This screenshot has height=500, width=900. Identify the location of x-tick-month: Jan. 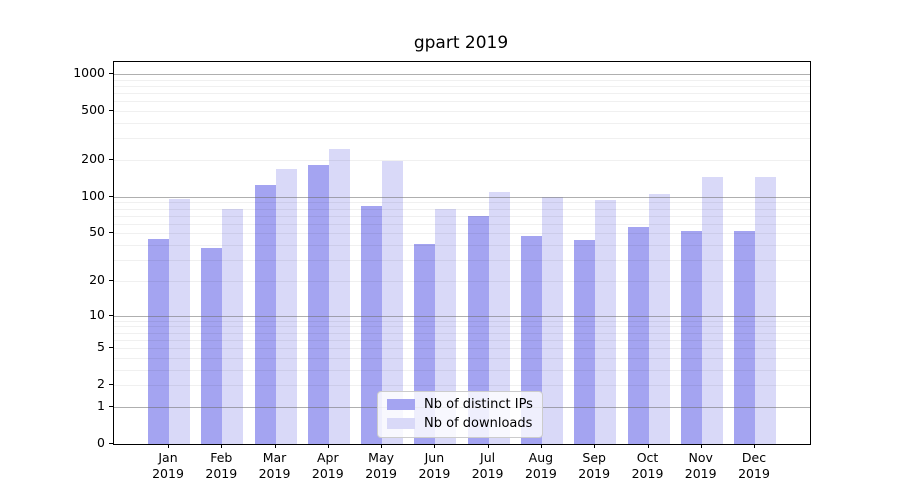
(168, 457).